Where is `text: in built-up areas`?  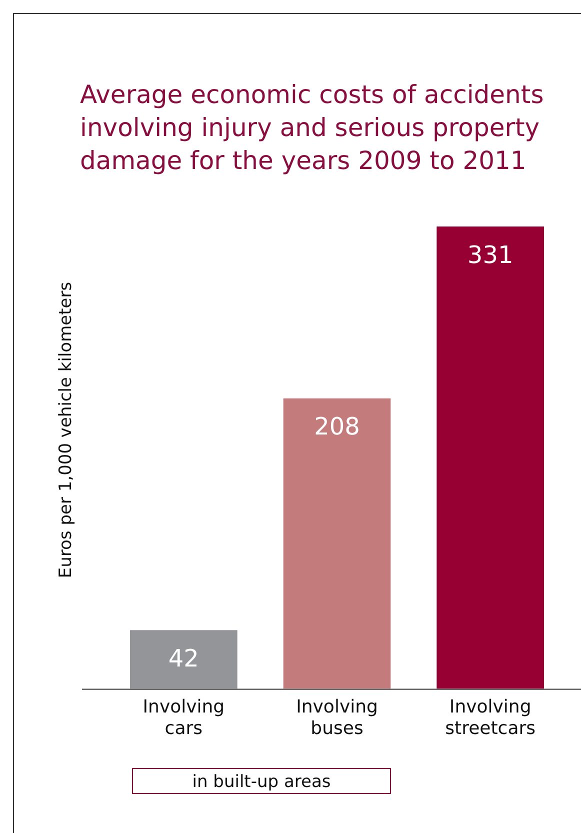
text: in built-up areas is located at coordinates (261, 781).